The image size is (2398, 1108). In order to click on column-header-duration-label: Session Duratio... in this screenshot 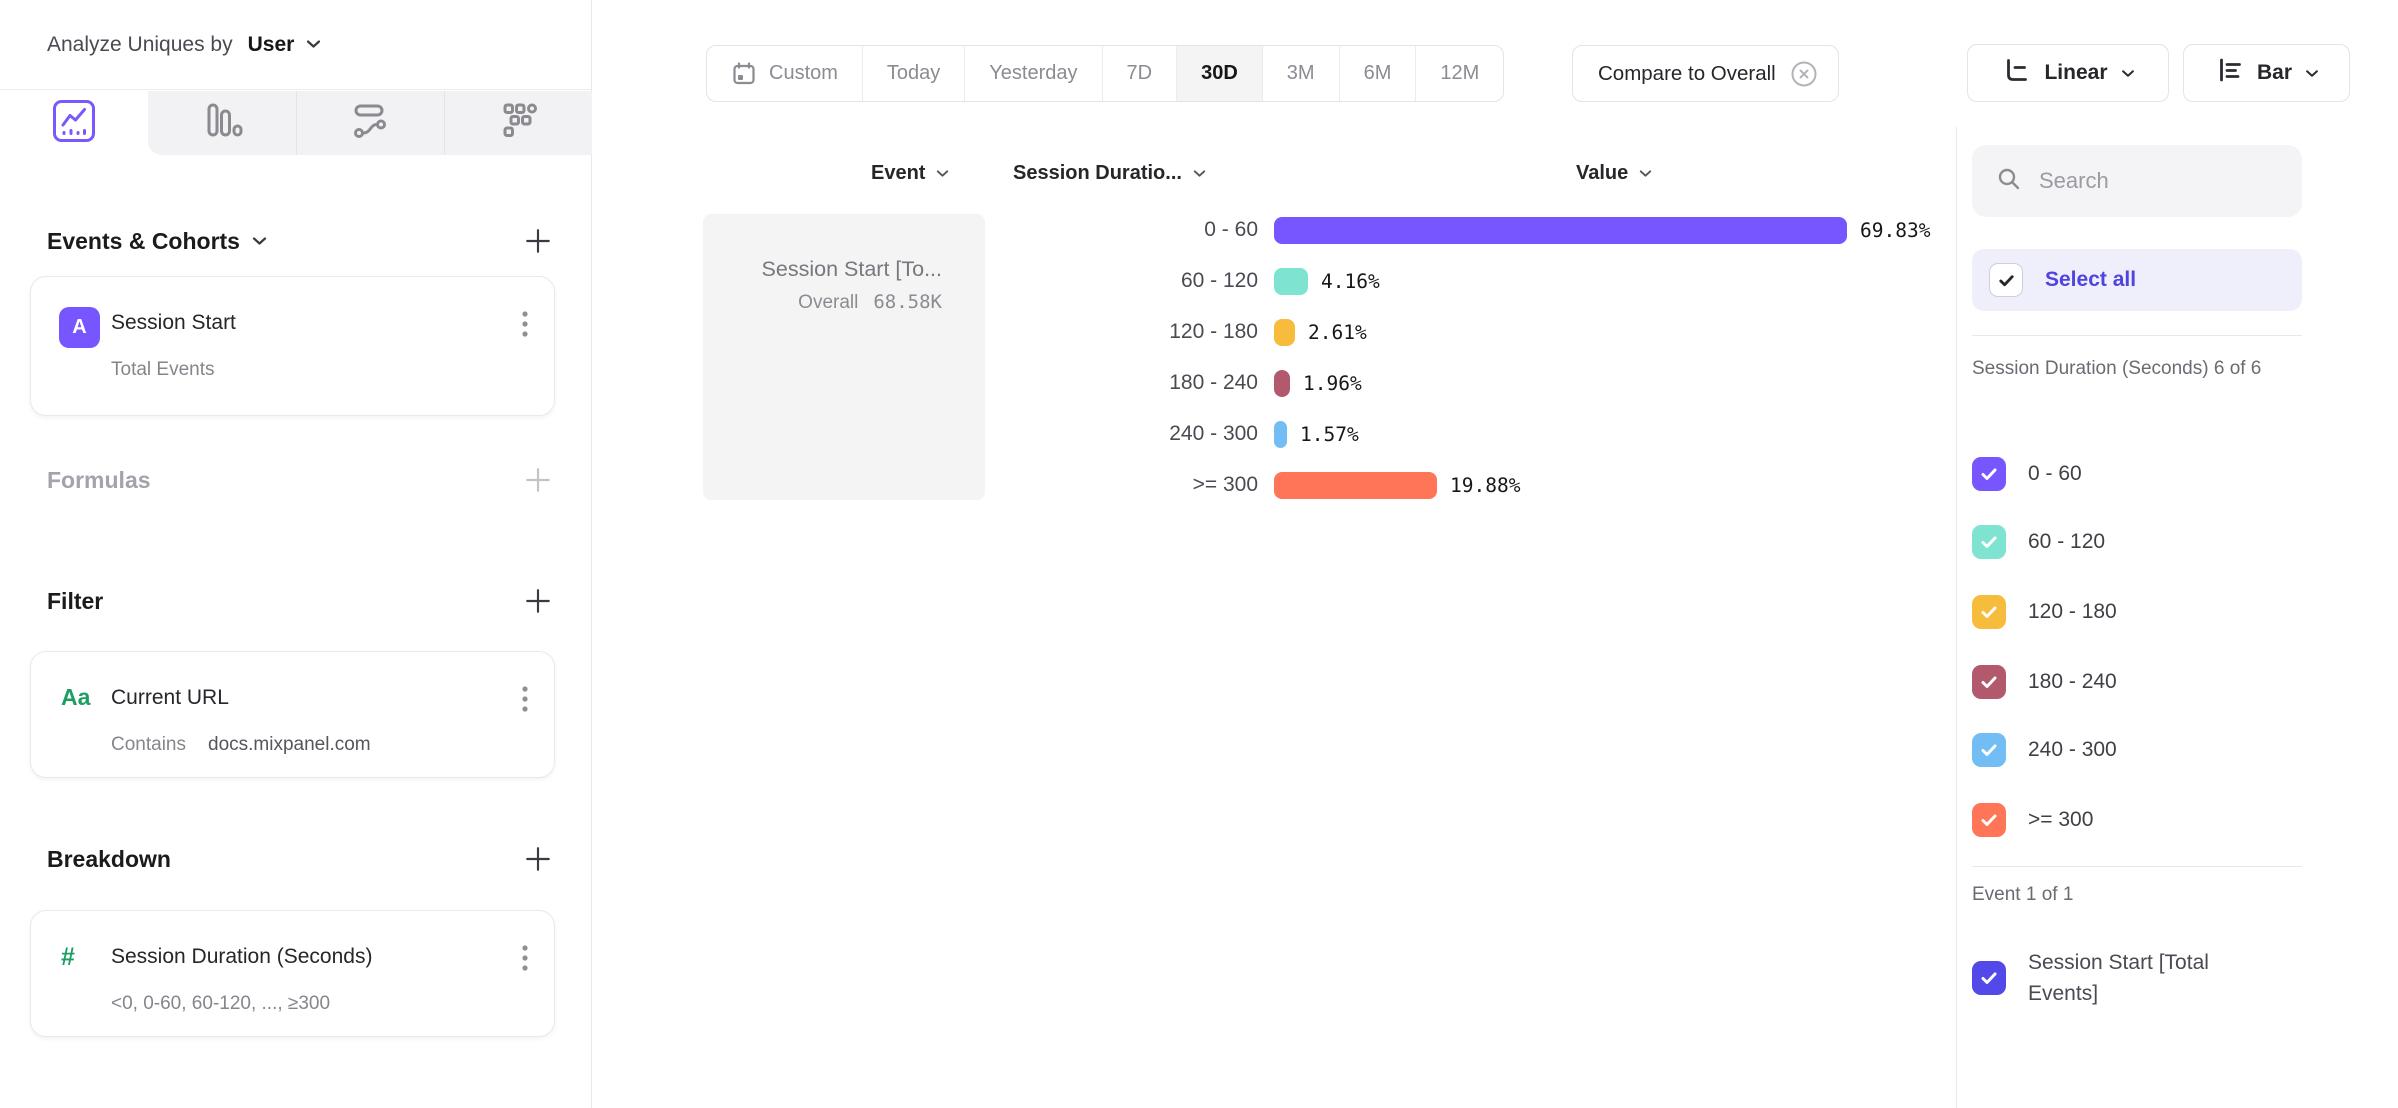, I will do `click(1097, 172)`.